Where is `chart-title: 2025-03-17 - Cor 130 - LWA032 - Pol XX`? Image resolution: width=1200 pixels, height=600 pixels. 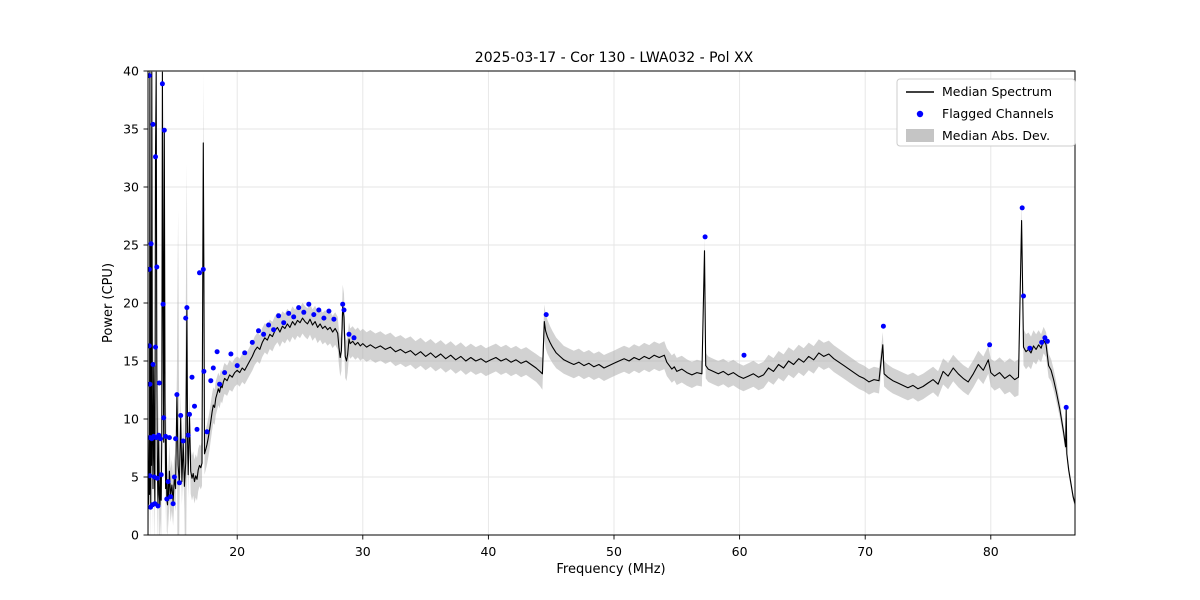
chart-title: 2025-03-17 - Cor 130 - LWA032 - Pol XX is located at coordinates (614, 58).